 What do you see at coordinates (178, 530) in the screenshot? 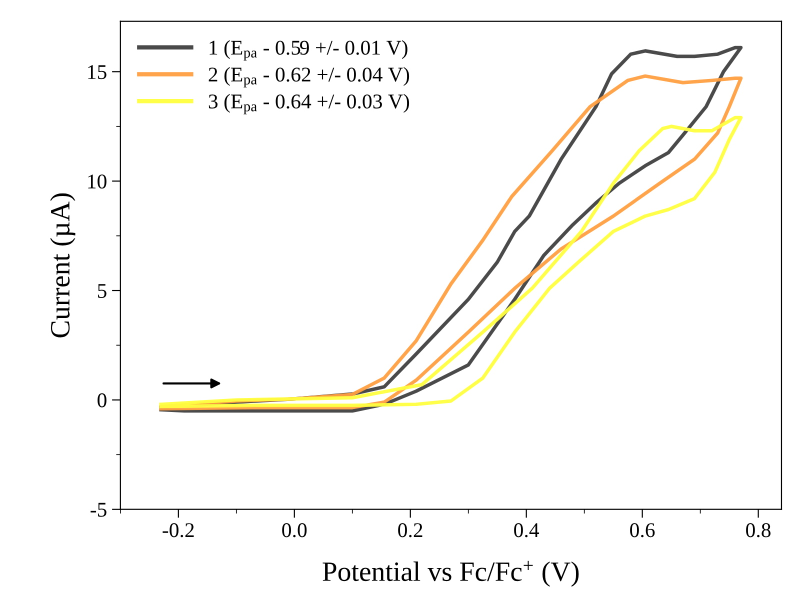
I see `x-tick-label: -0.2` at bounding box center [178, 530].